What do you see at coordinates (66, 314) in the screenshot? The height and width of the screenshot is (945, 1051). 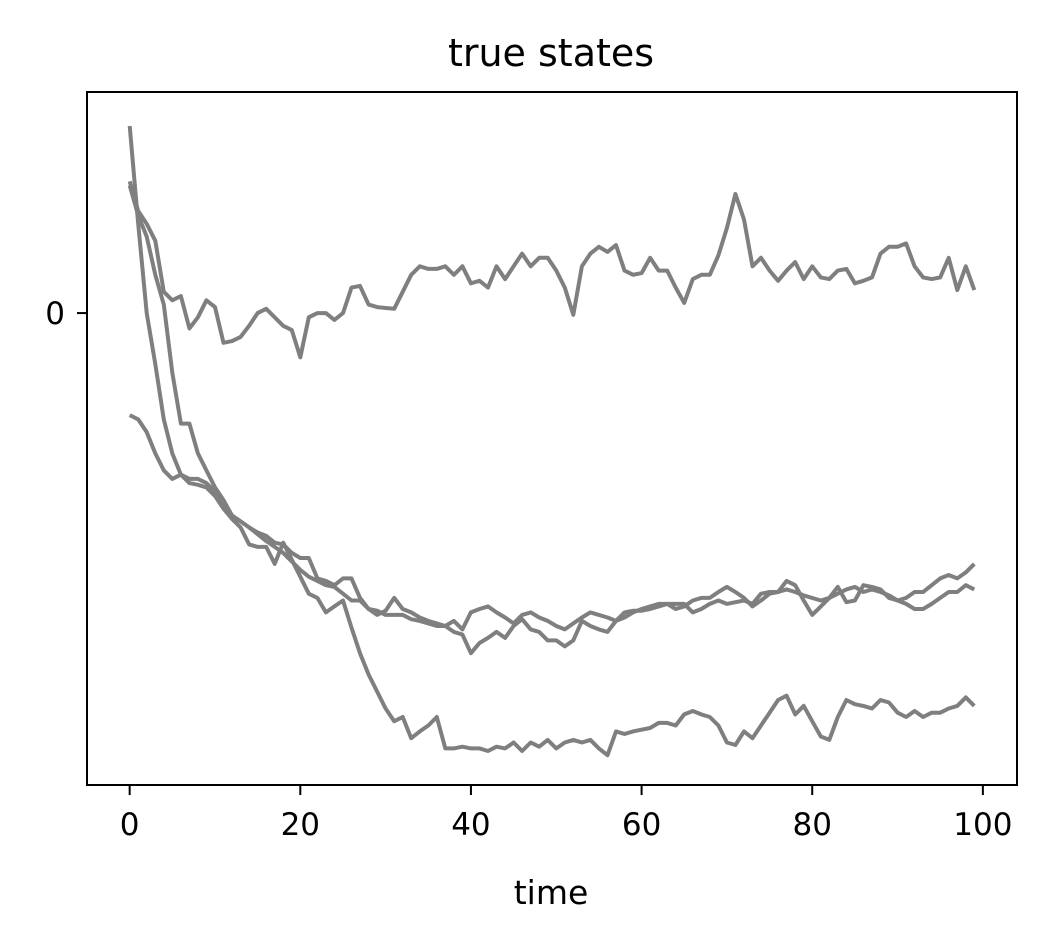 I see `y-axis-ticks: 0` at bounding box center [66, 314].